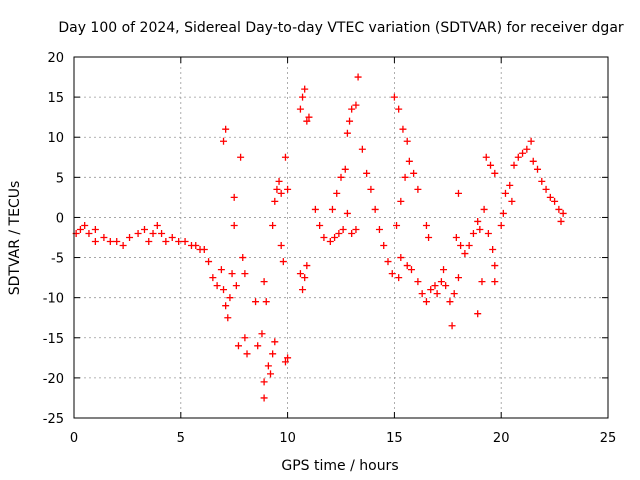  I want to click on x-tick-label: 0, so click(74, 438).